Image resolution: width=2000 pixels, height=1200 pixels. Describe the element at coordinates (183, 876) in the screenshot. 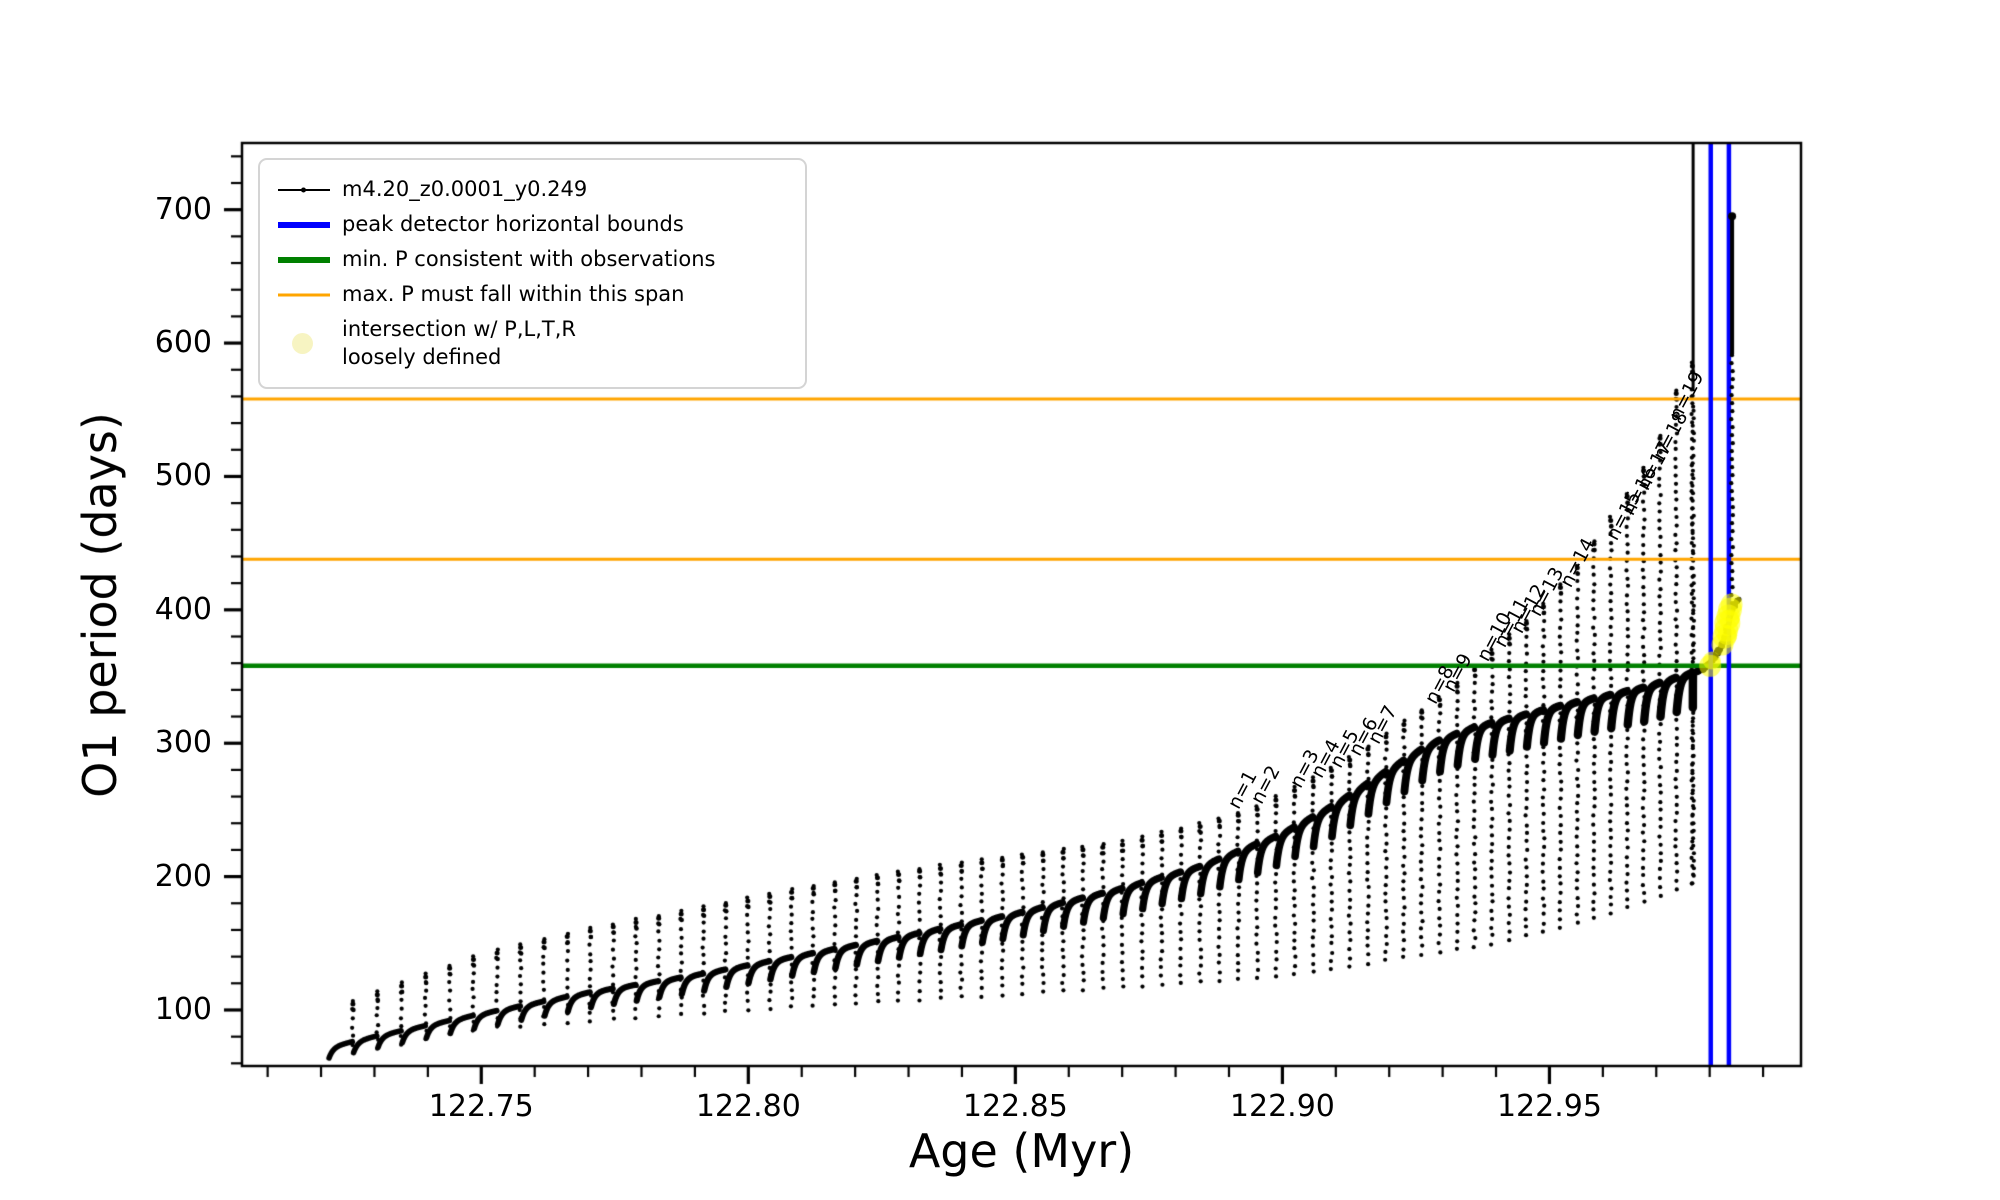

I see `y-tick-label: 200` at that location.